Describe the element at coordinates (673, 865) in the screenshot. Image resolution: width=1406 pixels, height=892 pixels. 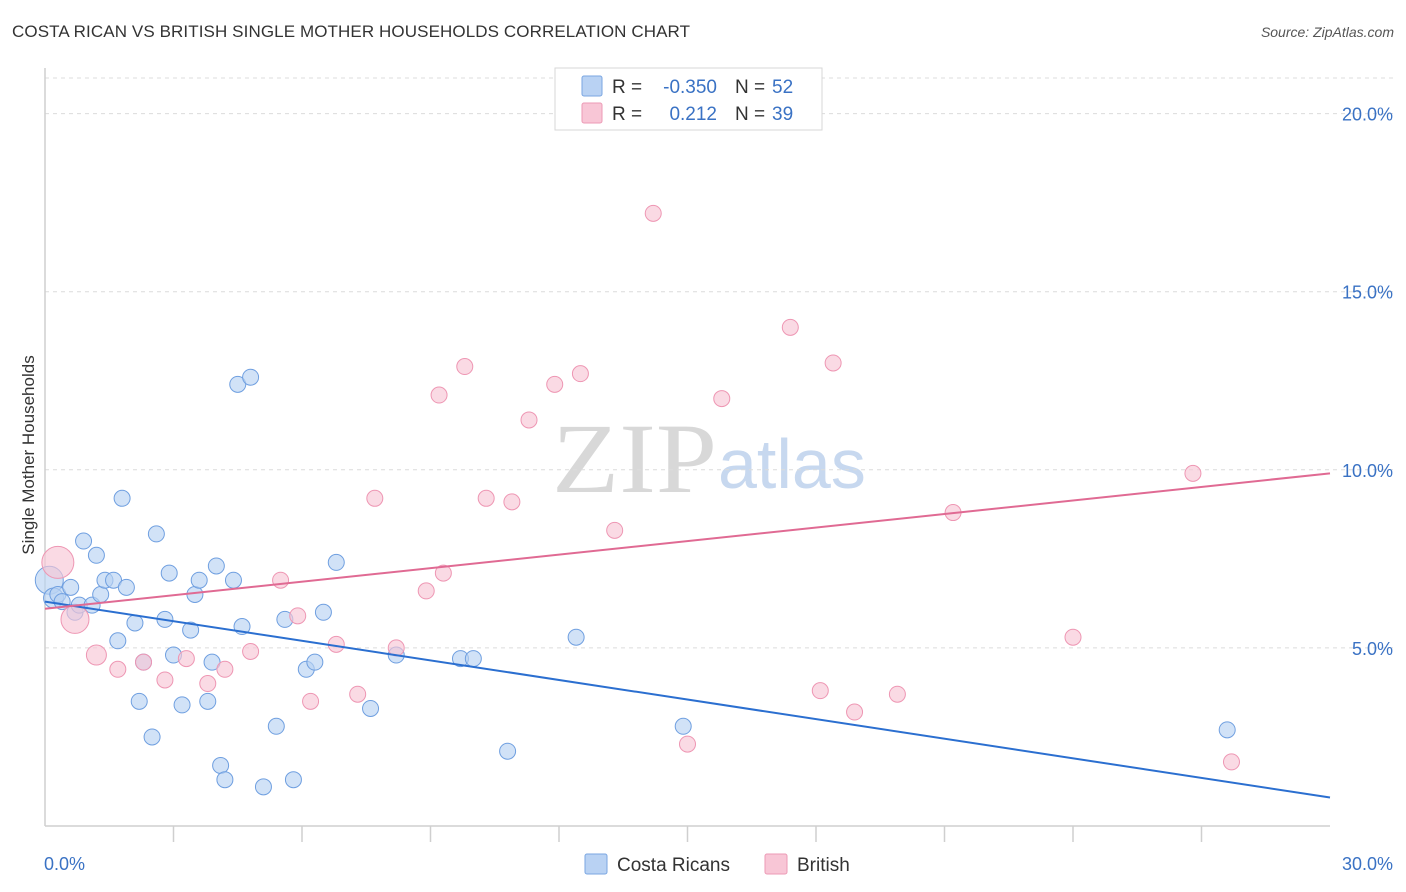
I see `series-legend-label-costa-ricans: Costa Ricans` at that location.